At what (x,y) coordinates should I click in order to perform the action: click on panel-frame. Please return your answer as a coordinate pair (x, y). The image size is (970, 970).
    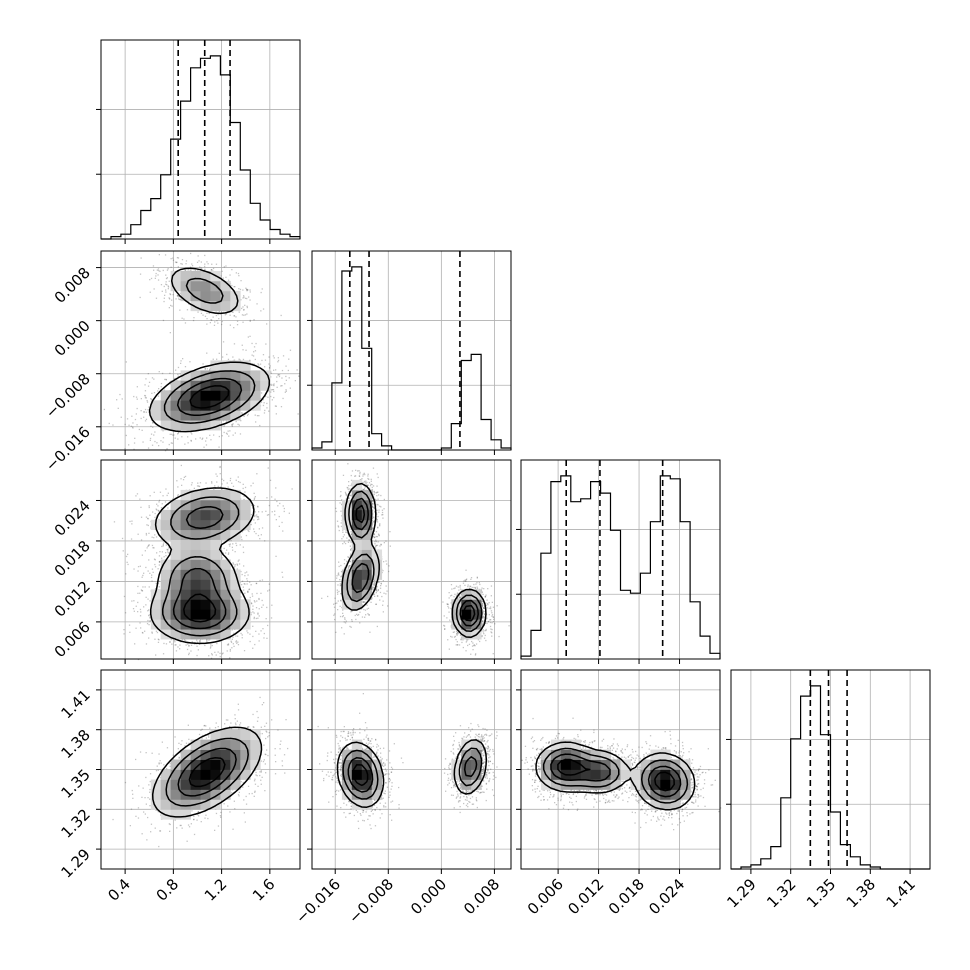
    Looking at the image, I should click on (200, 350).